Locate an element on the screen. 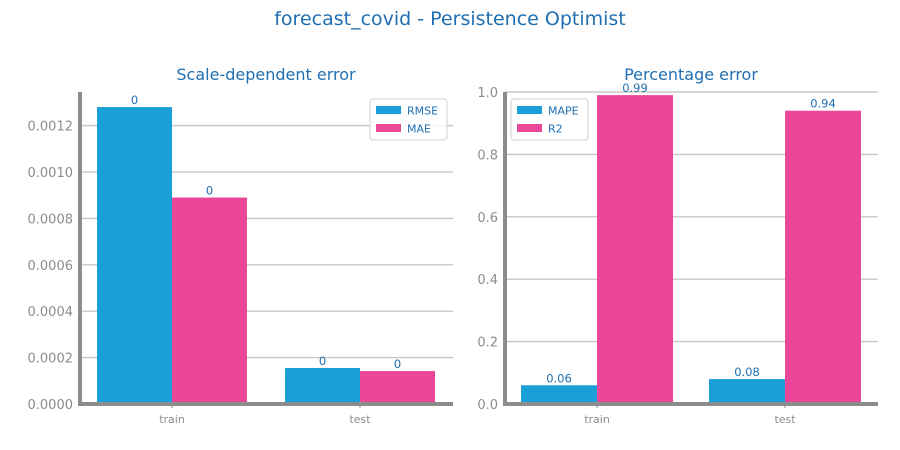 This screenshot has height=450, width=900. bar-value-label: 0.06 is located at coordinates (559, 378).